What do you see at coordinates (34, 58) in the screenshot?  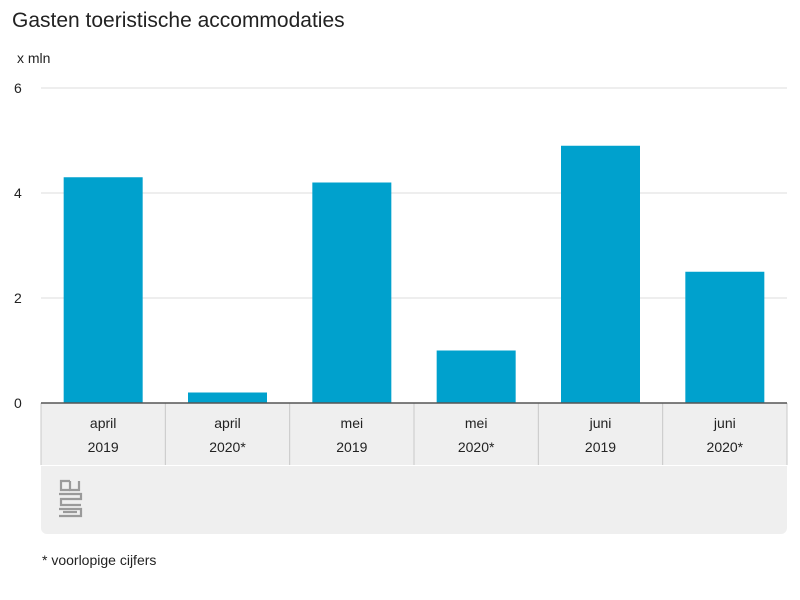 I see `y-axis-unit-label: x mln` at bounding box center [34, 58].